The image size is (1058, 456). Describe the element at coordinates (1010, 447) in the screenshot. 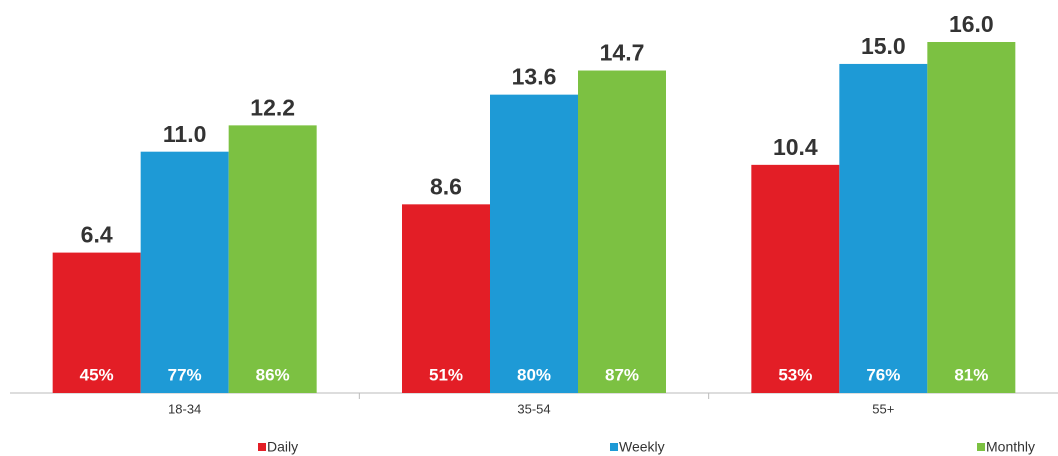

I see `legend-label: Monthly` at that location.